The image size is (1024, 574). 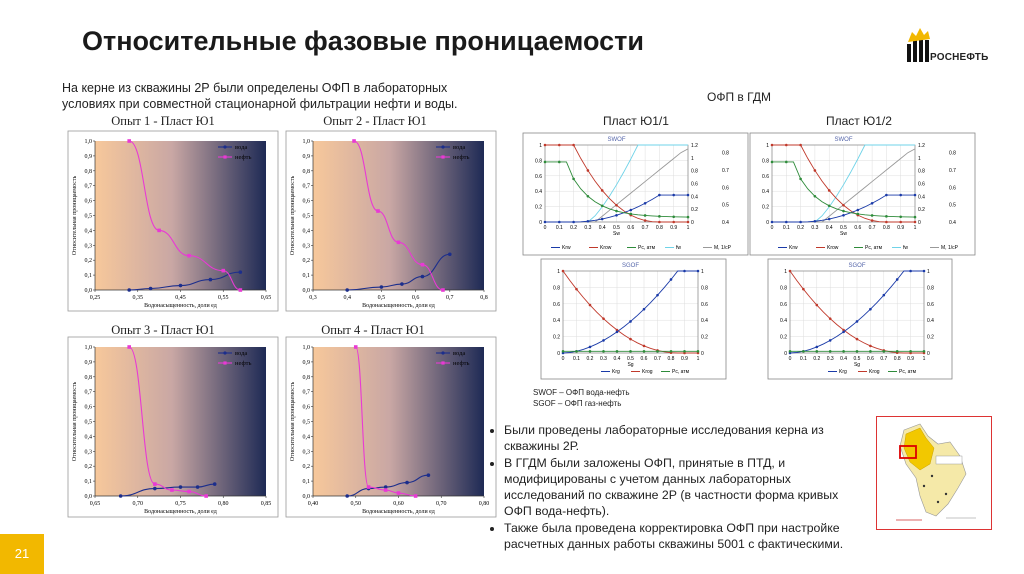 I want to click on legend-label: вода, so click(x=241, y=147).